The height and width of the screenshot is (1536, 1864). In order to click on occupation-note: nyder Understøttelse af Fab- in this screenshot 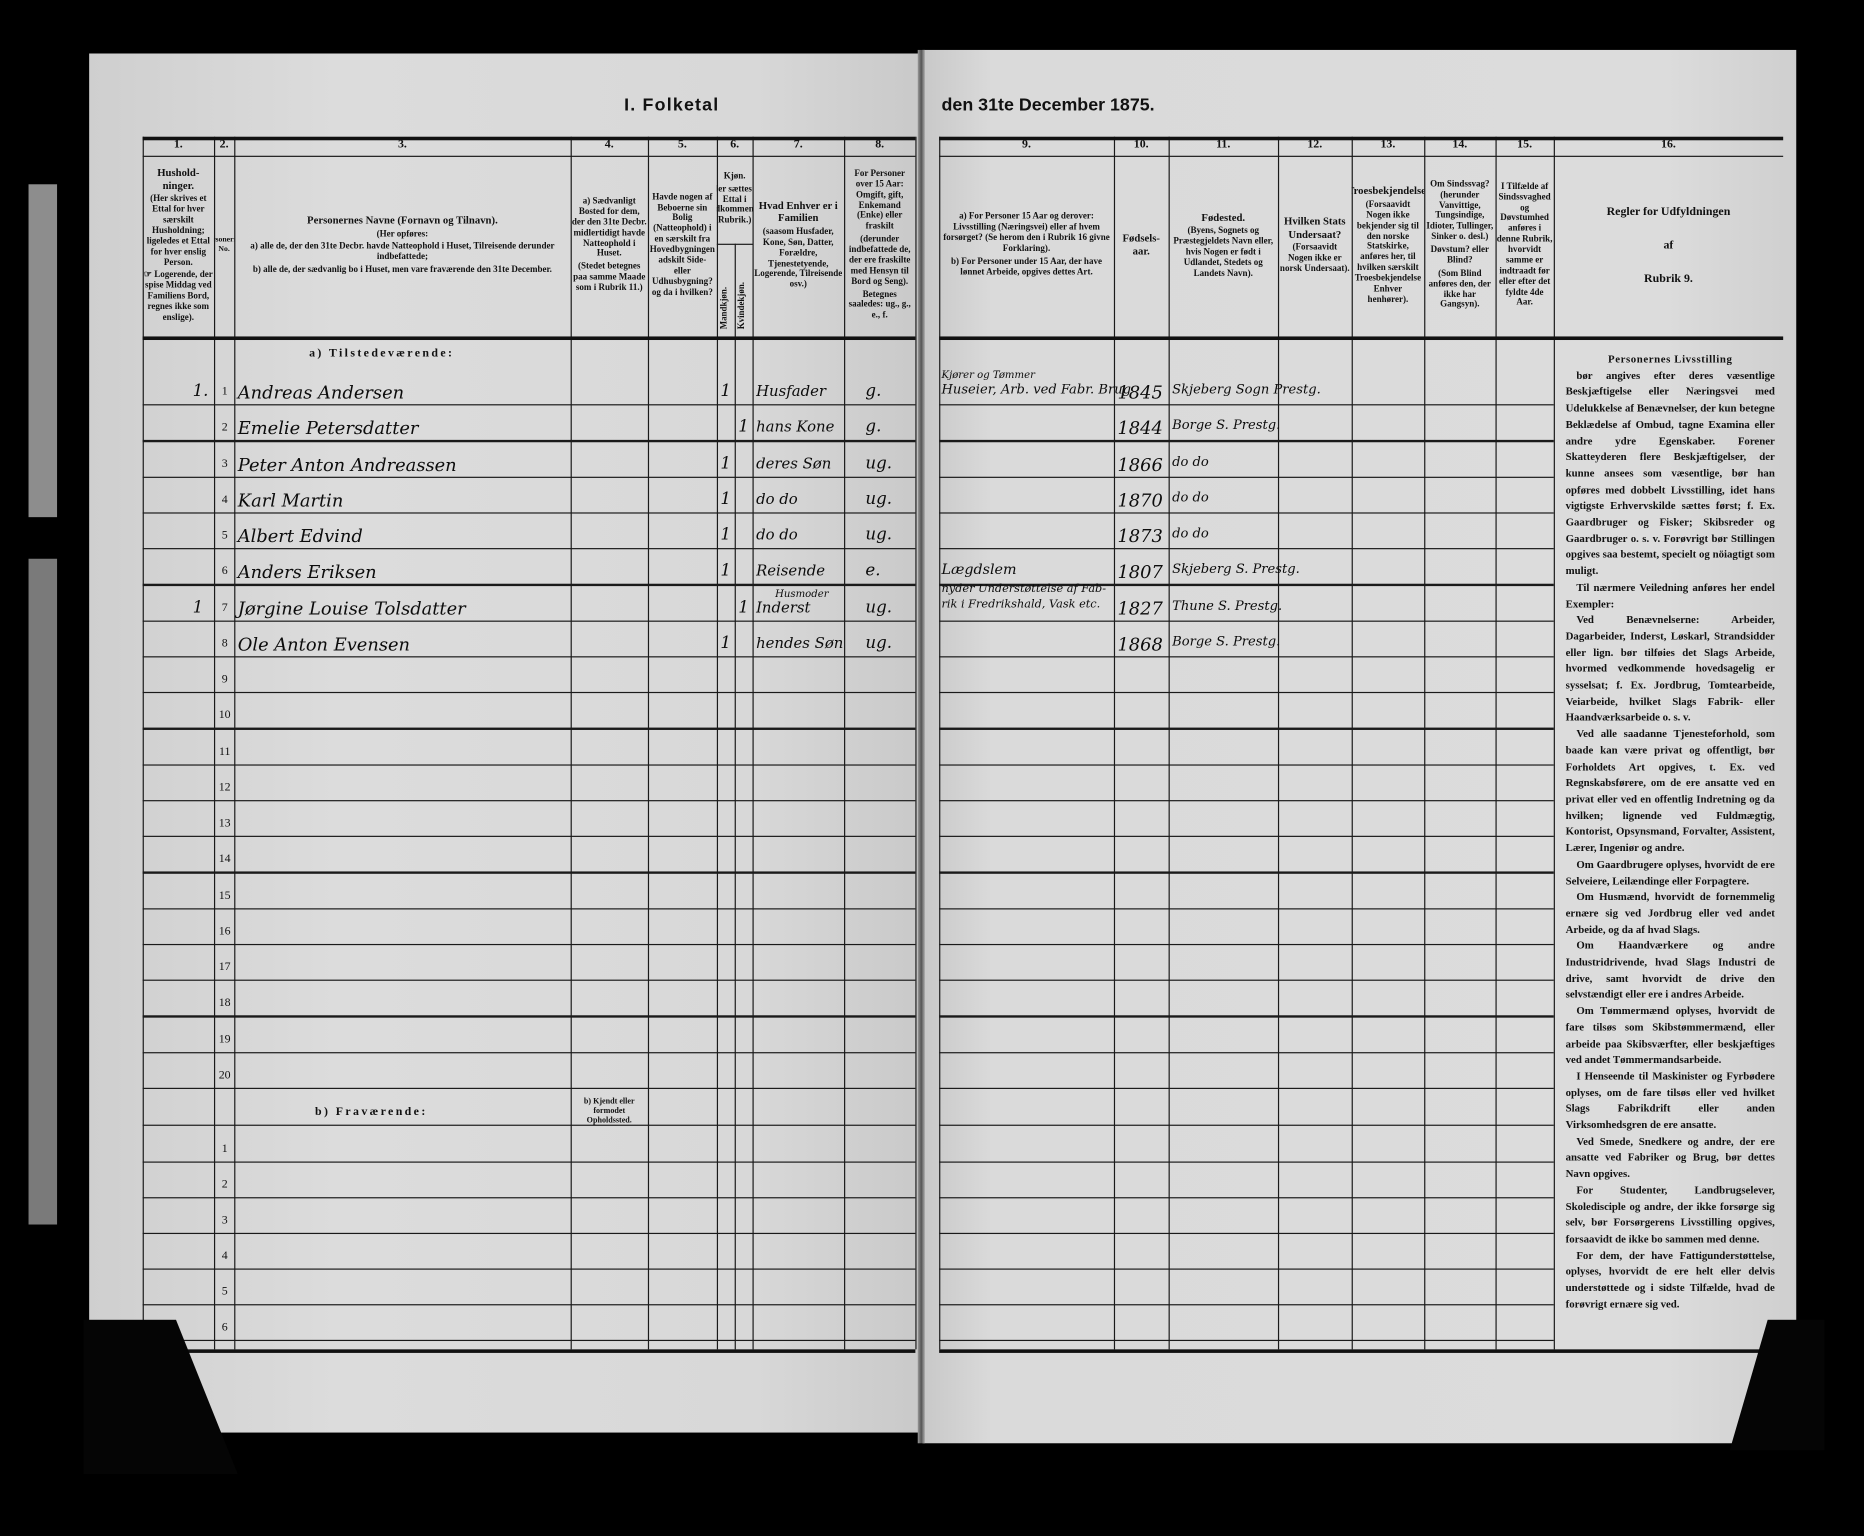, I will do `click(1024, 588)`.